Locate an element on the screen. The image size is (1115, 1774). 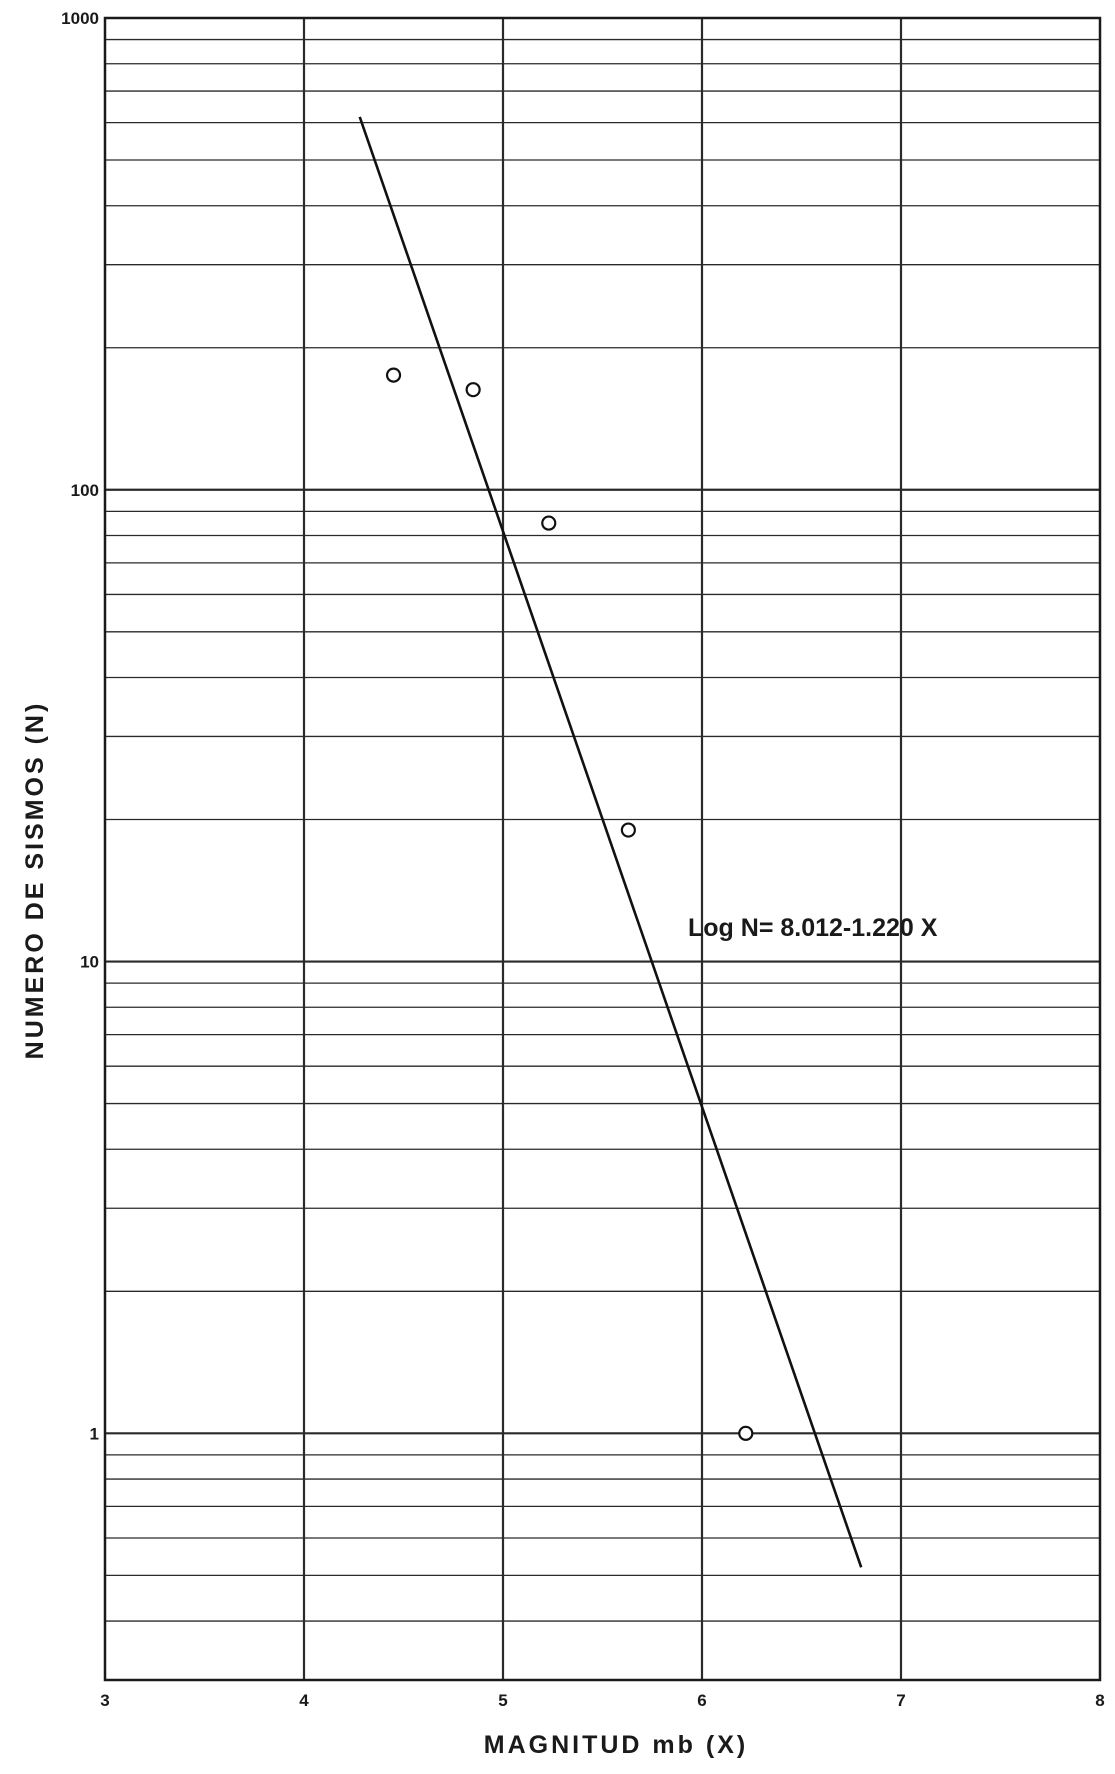
y-tick-label: 10 is located at coordinates (89, 962).